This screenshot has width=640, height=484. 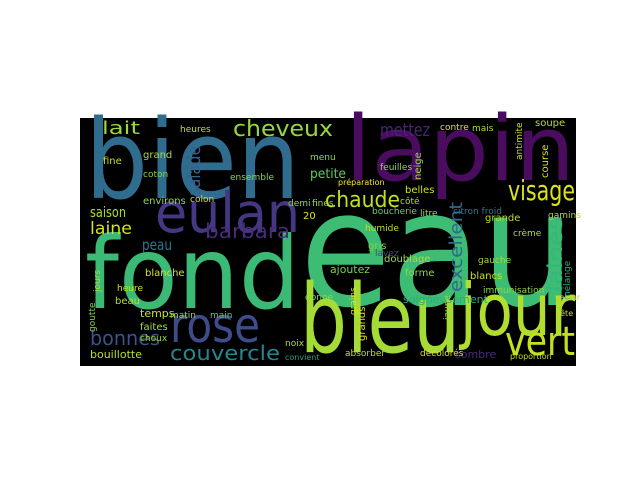 What do you see at coordinates (165, 273) in the screenshot?
I see `word: blanche` at bounding box center [165, 273].